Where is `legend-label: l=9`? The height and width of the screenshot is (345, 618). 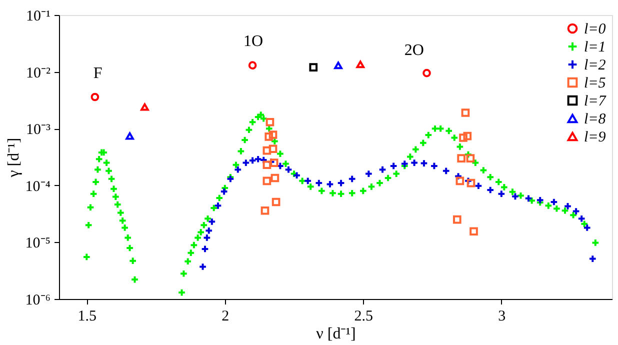
legend-label: l=9 is located at coordinates (595, 138).